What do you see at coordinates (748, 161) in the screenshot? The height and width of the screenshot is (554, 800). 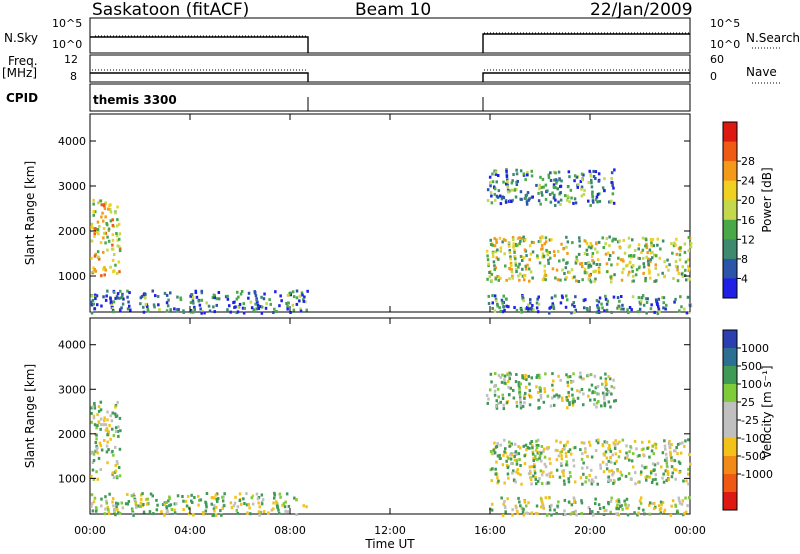 I see `colorbar-tick-label: 28` at bounding box center [748, 161].